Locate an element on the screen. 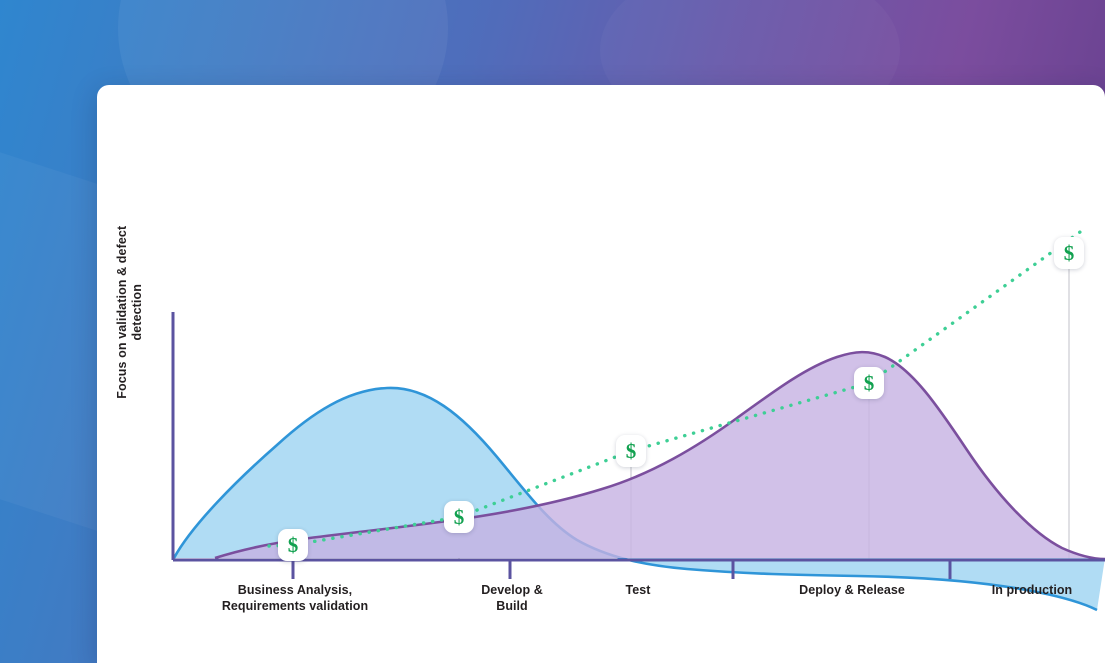  x-axis-ticks is located at coordinates (621, 569).